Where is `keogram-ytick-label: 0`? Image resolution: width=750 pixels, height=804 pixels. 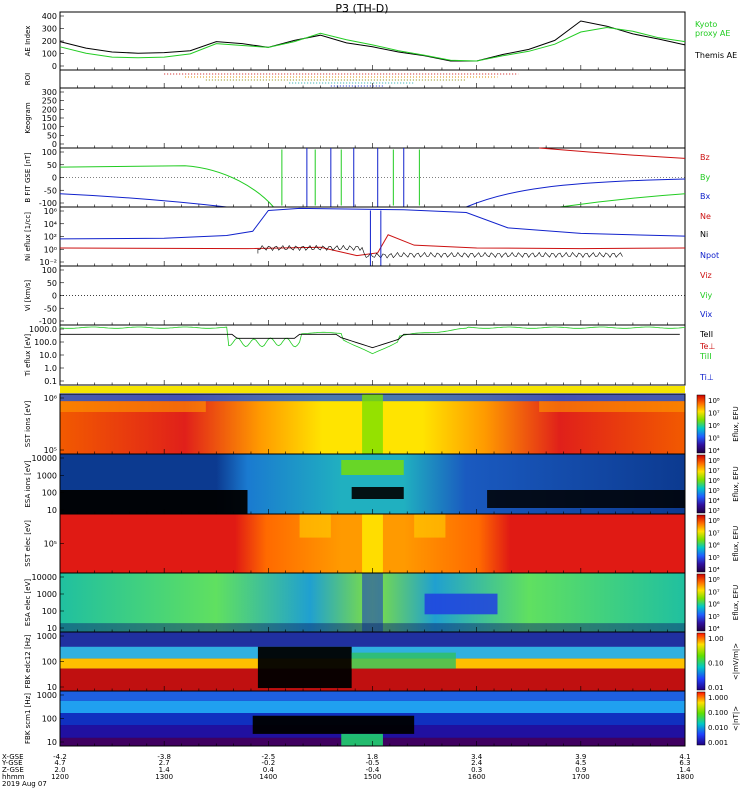 keogram-ytick-label: 0 is located at coordinates (54, 144).